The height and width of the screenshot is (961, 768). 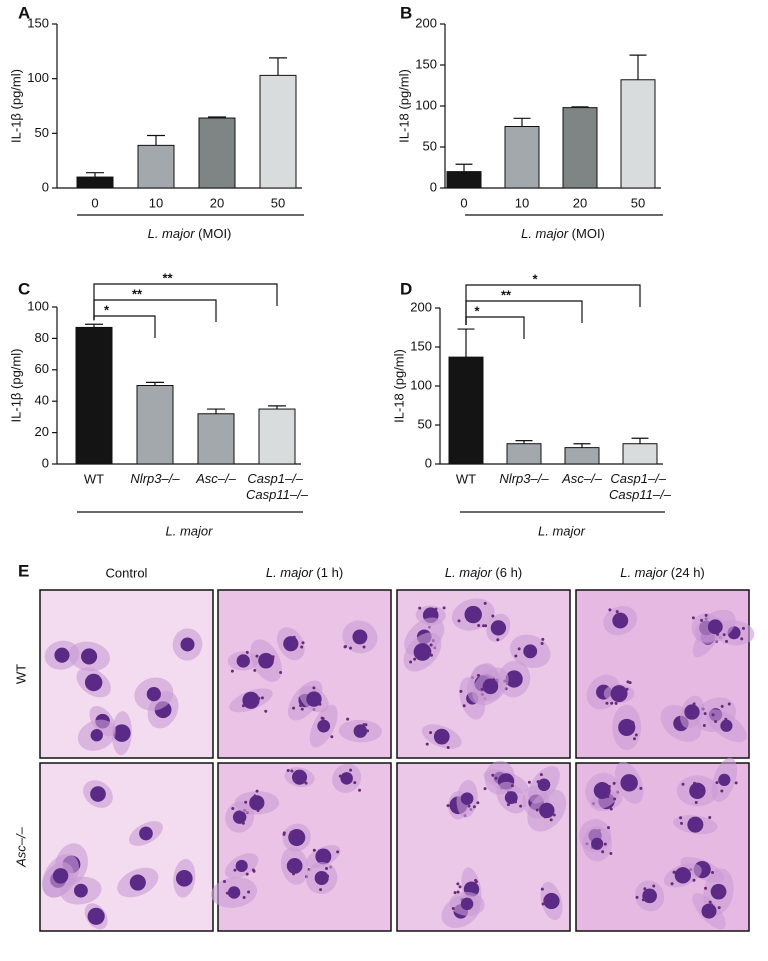 I want to click on x-axis-label: L. major (MOI), so click(x=563, y=233).